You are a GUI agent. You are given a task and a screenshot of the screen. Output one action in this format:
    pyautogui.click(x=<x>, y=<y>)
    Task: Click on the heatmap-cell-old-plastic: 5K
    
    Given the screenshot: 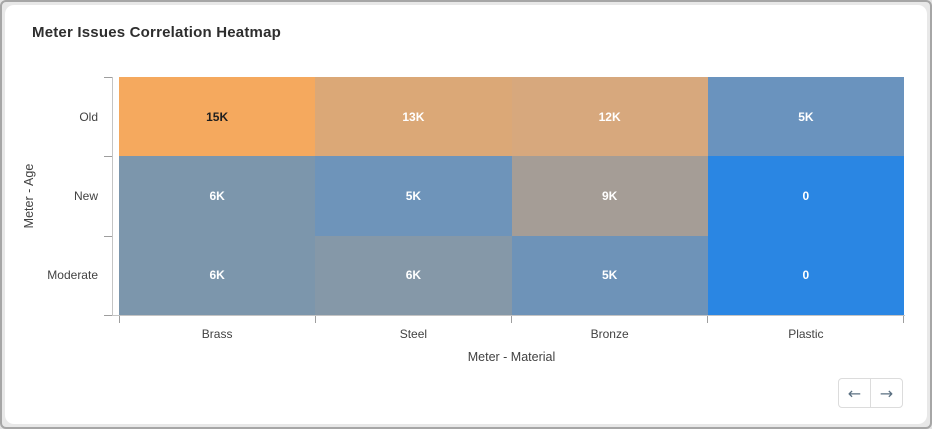 What is the action you would take?
    pyautogui.click(x=805, y=117)
    